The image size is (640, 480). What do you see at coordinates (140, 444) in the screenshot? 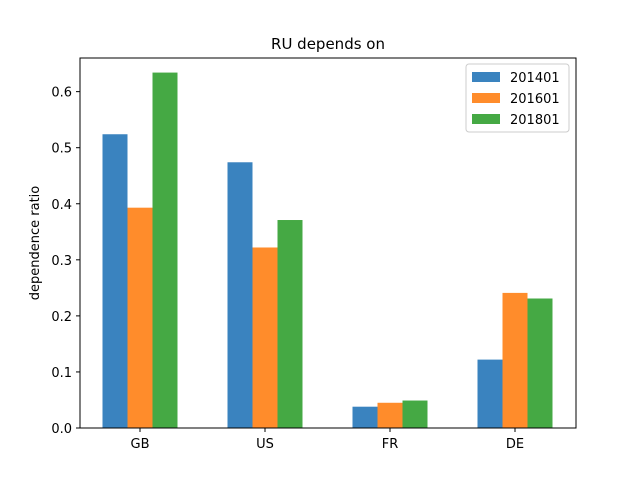
I see `x-tick-label-GB: GB` at bounding box center [140, 444].